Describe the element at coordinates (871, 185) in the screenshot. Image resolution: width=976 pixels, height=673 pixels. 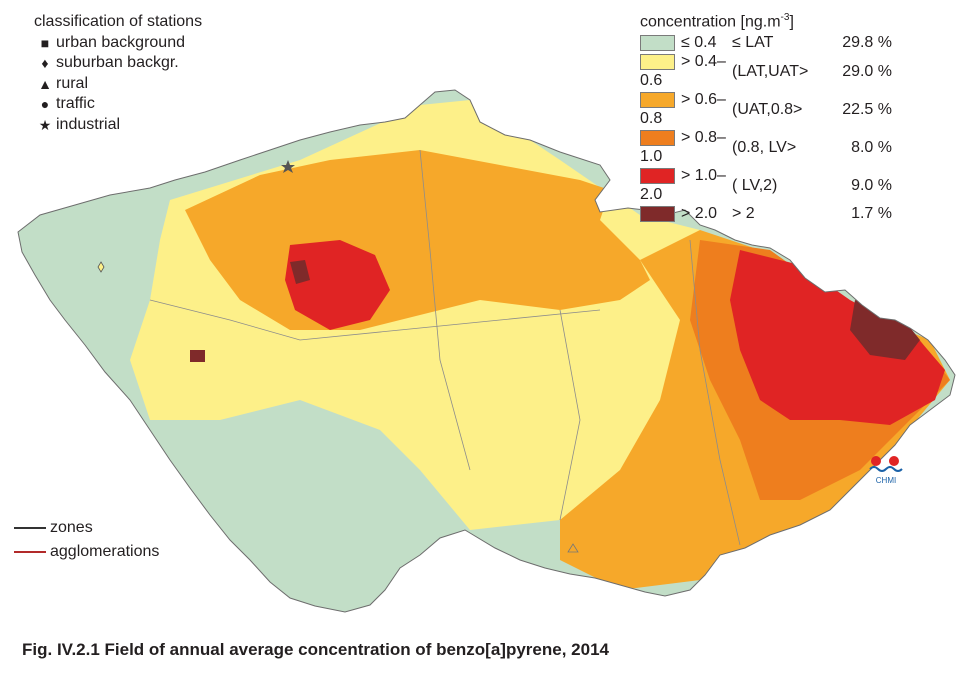
I see `percent-label: 9.0 %` at that location.